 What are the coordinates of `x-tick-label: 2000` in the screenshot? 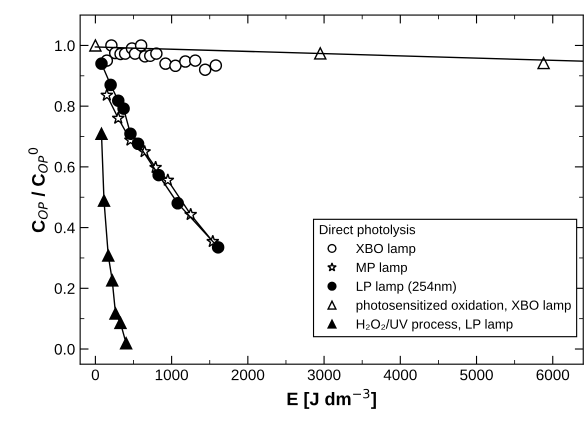 It's located at (248, 374).